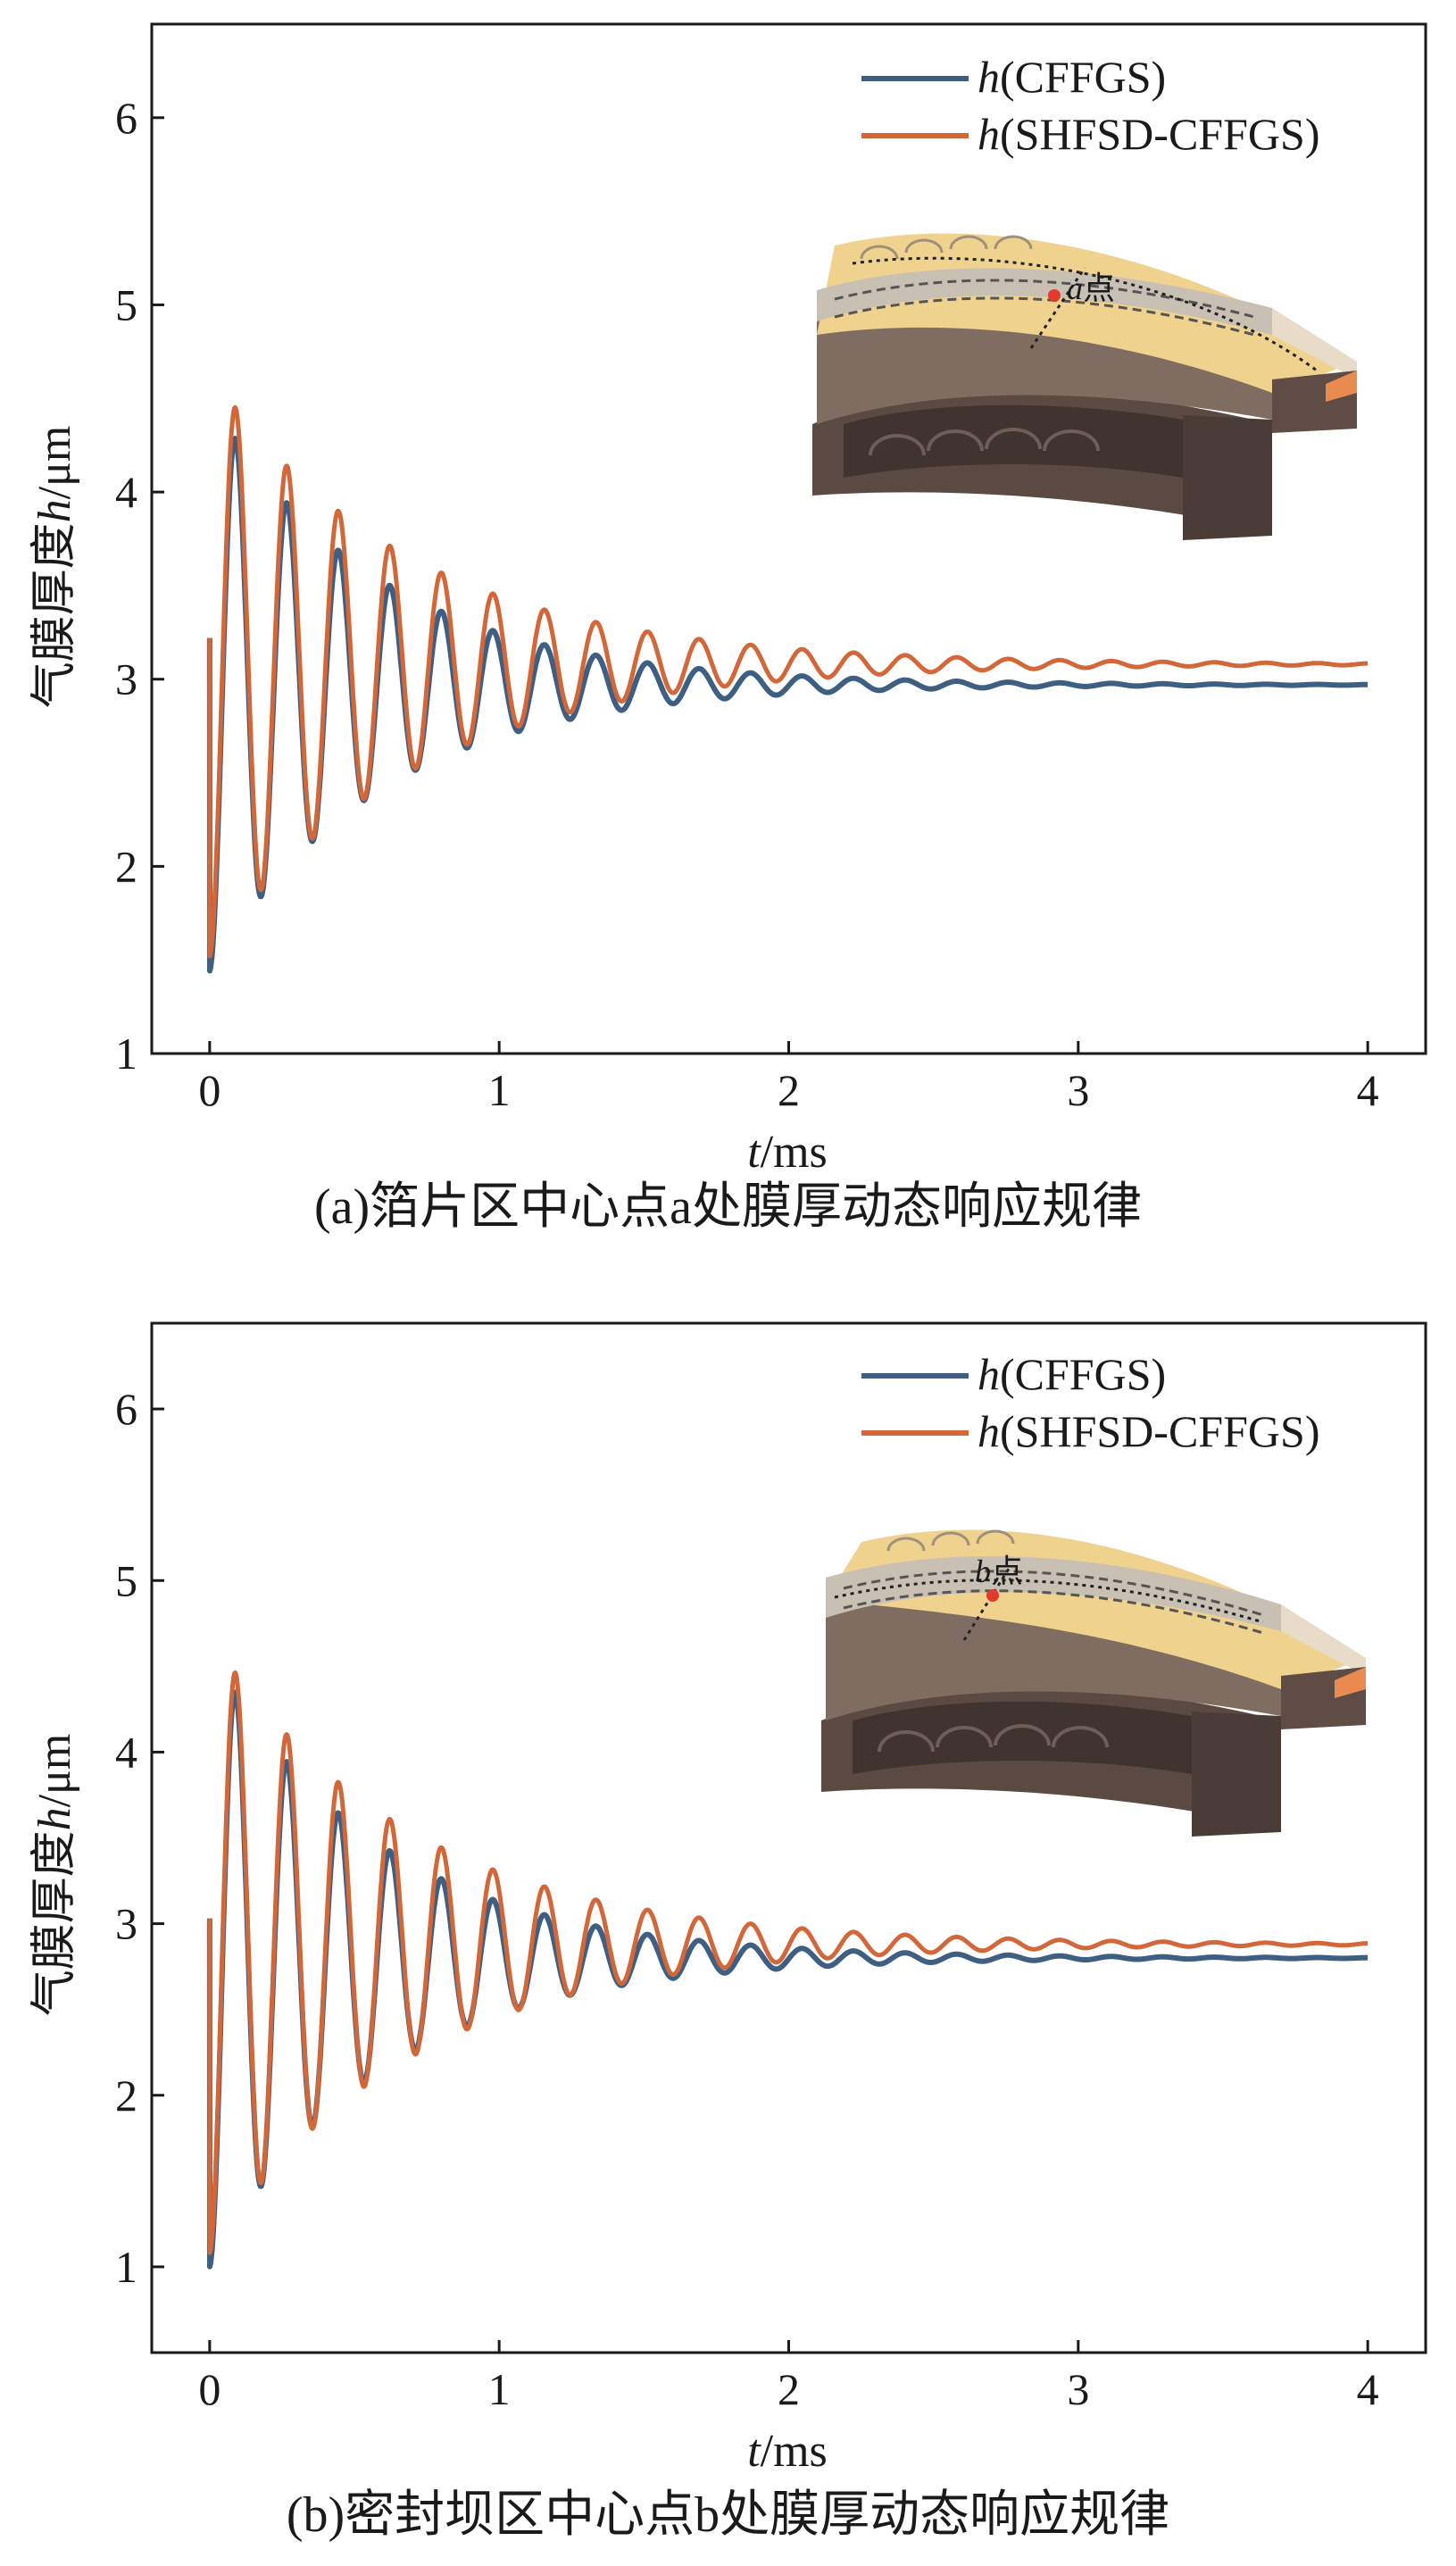 Image resolution: width=1456 pixels, height=2566 pixels. I want to click on chart-b-y-tick-label: 3, so click(126, 1924).